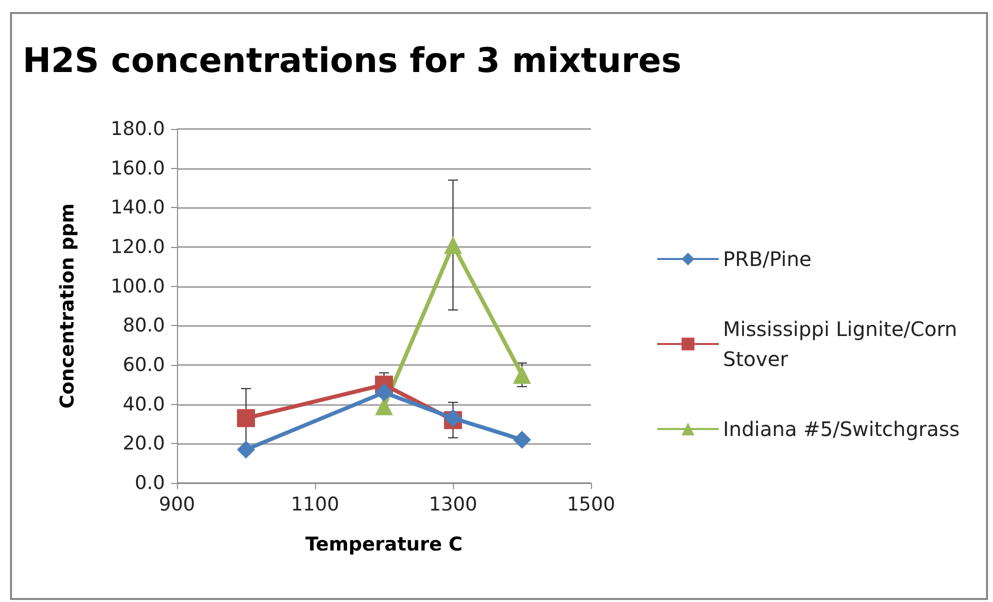 The height and width of the screenshot is (602, 993). I want to click on x-tick-label: 1100, so click(315, 505).